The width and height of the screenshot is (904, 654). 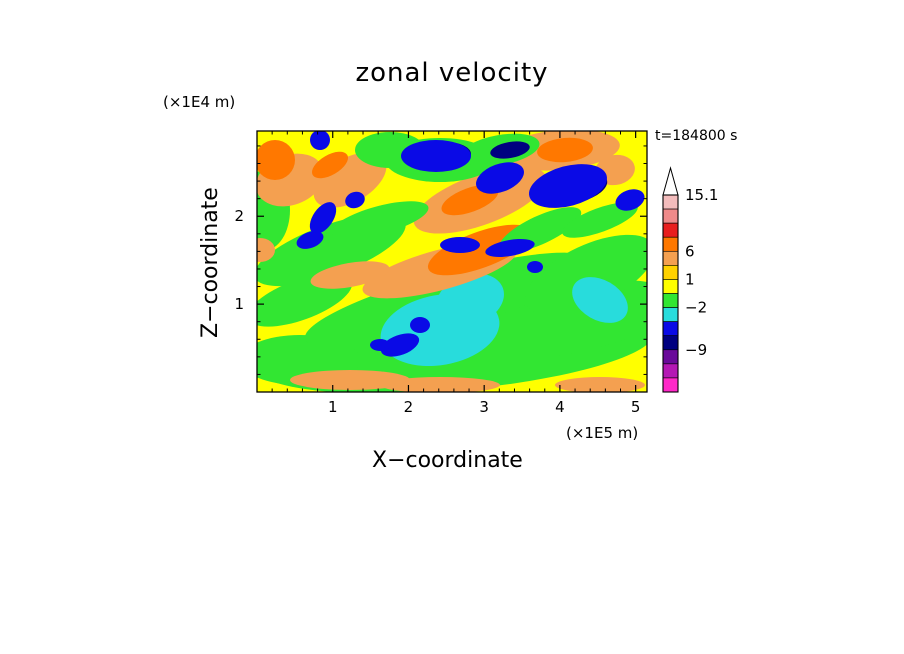 I want to click on colorbar-label-3: −2, so click(x=696, y=308).